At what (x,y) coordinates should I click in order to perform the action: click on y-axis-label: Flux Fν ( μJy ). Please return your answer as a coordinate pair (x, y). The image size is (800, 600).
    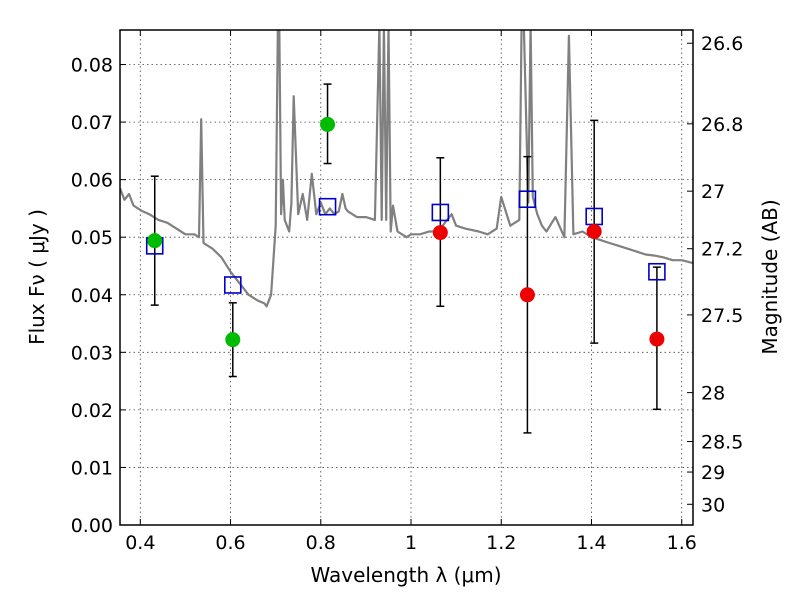
    Looking at the image, I should click on (37, 277).